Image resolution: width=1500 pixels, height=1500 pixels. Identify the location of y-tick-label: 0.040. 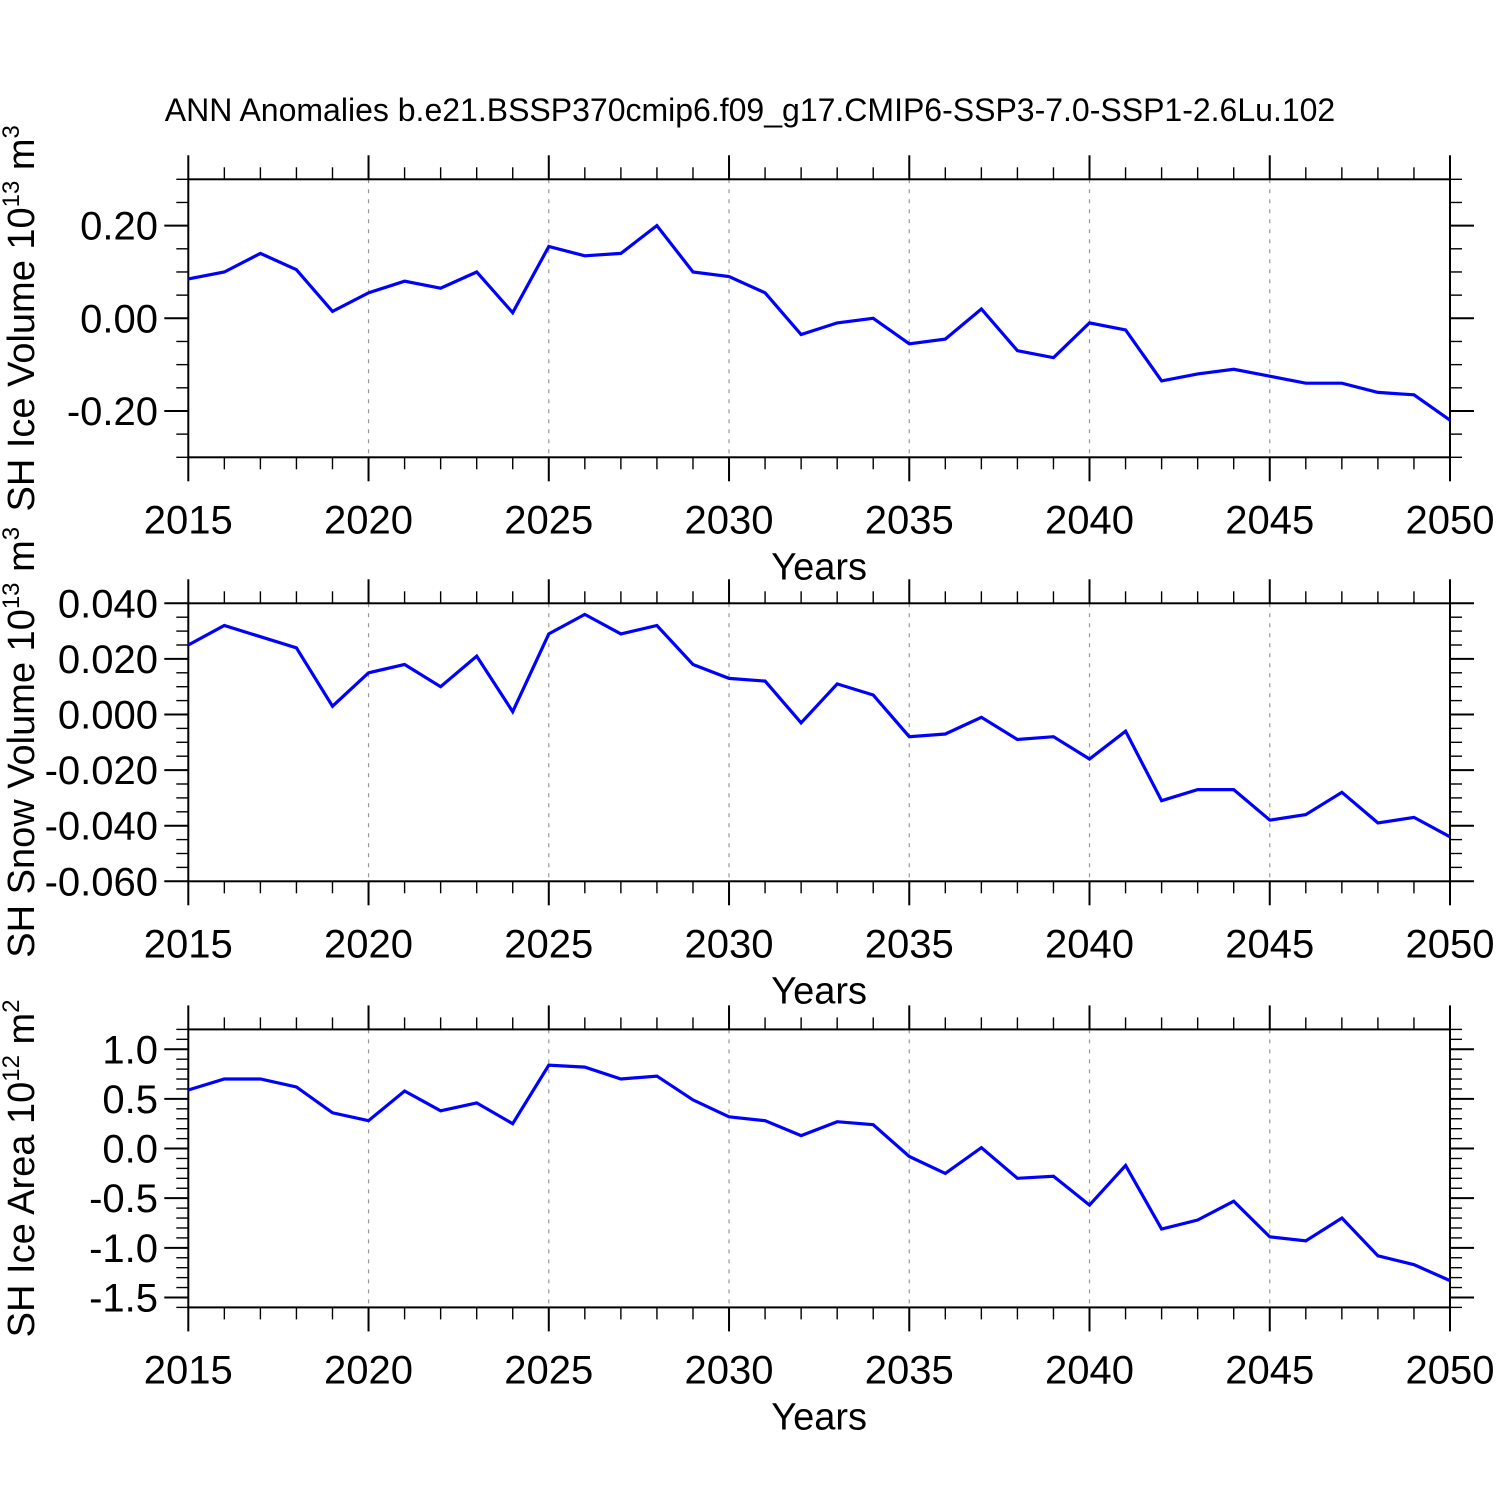
(108, 604).